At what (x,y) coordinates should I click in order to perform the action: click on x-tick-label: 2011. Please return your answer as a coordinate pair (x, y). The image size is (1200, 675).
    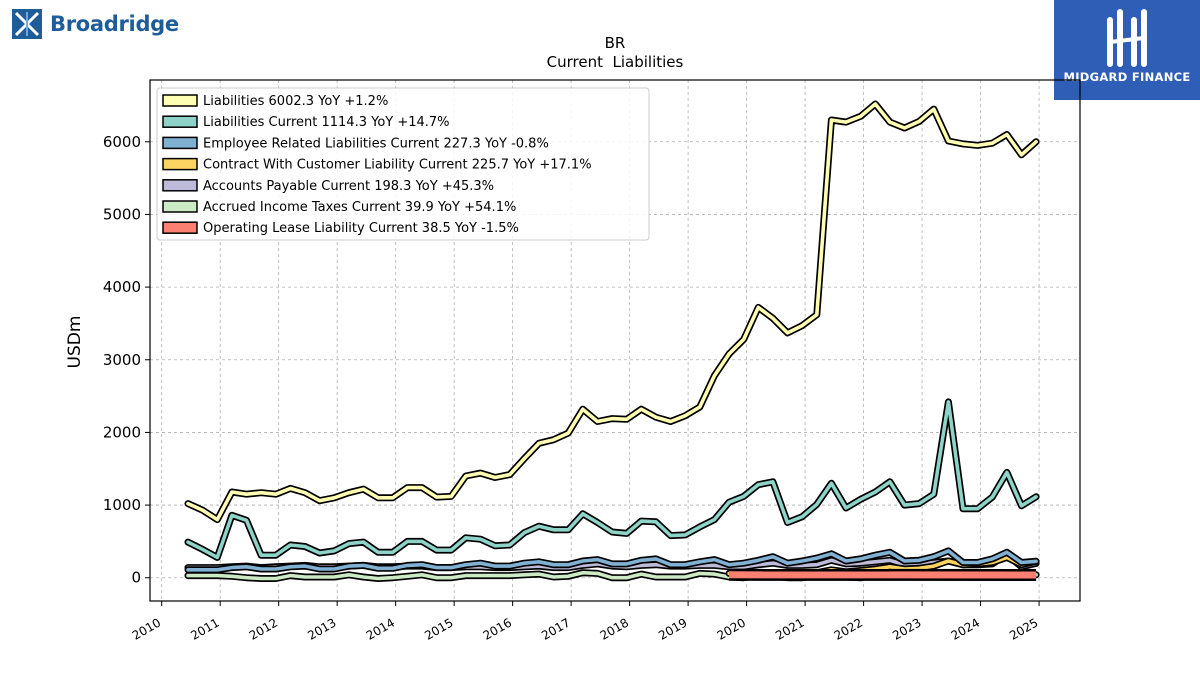
    Looking at the image, I should click on (204, 628).